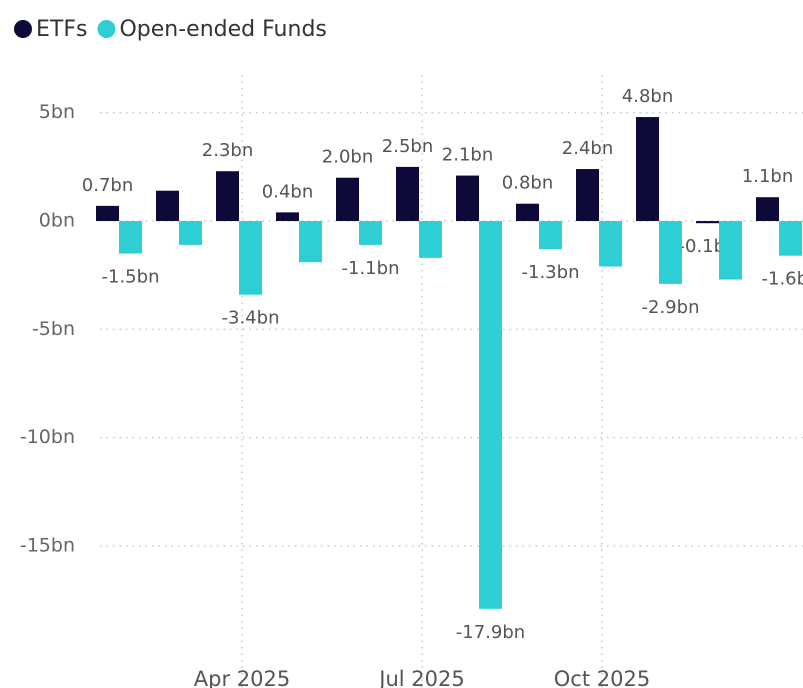 The image size is (803, 688). What do you see at coordinates (587, 148) in the screenshot?
I see `data-label: 2.4bn` at bounding box center [587, 148].